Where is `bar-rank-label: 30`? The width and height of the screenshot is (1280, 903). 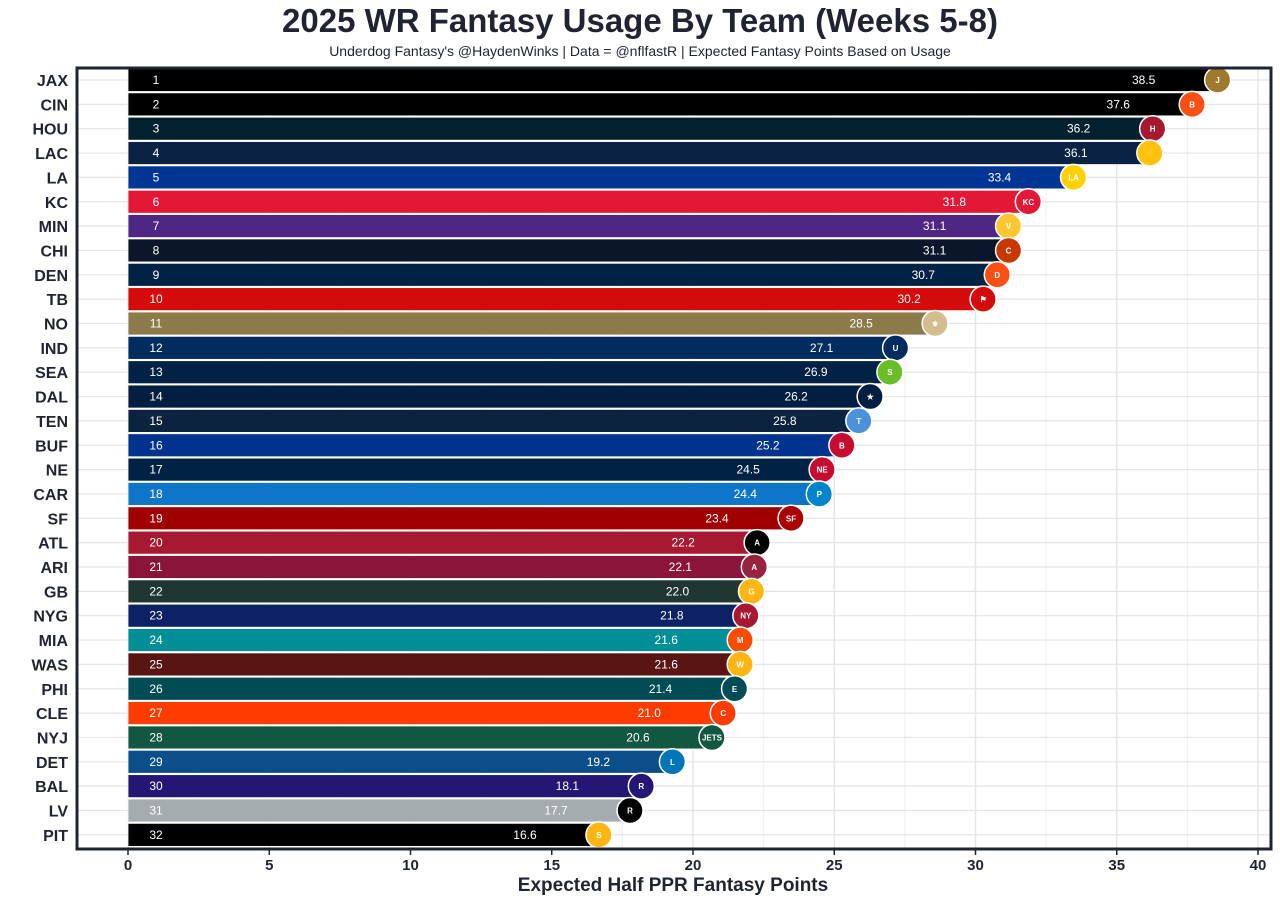
bar-rank-label: 30 is located at coordinates (156, 786).